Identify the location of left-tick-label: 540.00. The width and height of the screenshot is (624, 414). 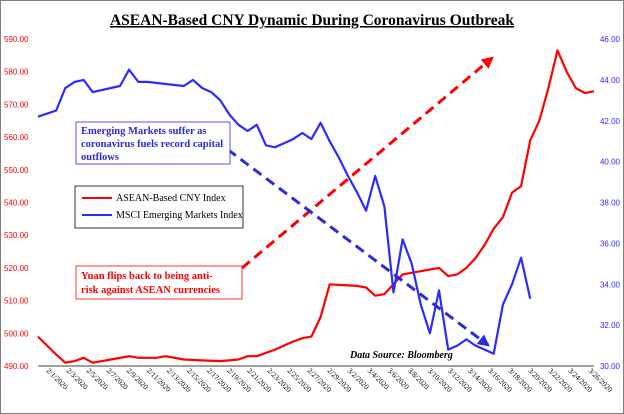
(16, 203).